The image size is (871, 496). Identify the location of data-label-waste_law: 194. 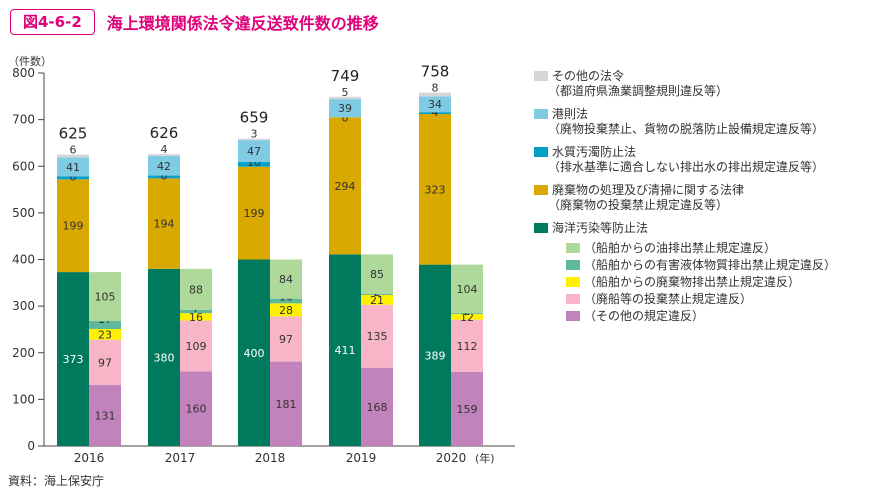
(164, 224).